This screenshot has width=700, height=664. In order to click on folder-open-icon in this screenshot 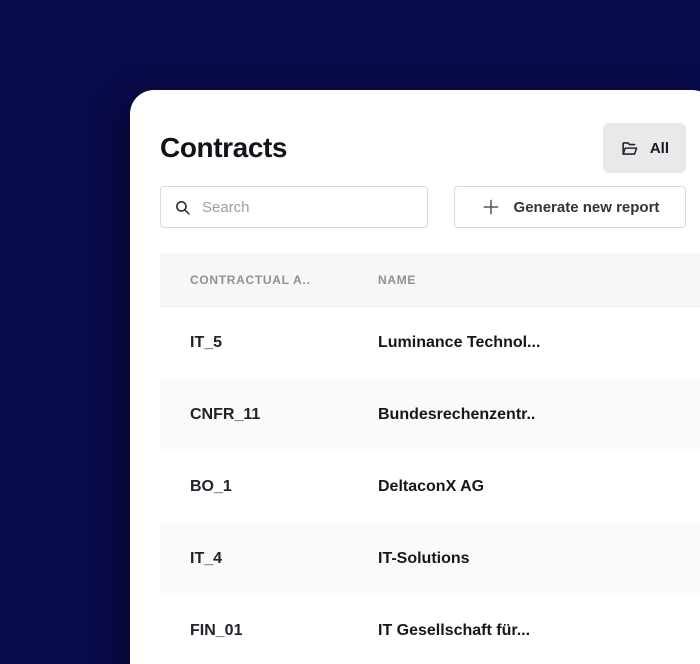, I will do `click(629, 148)`.